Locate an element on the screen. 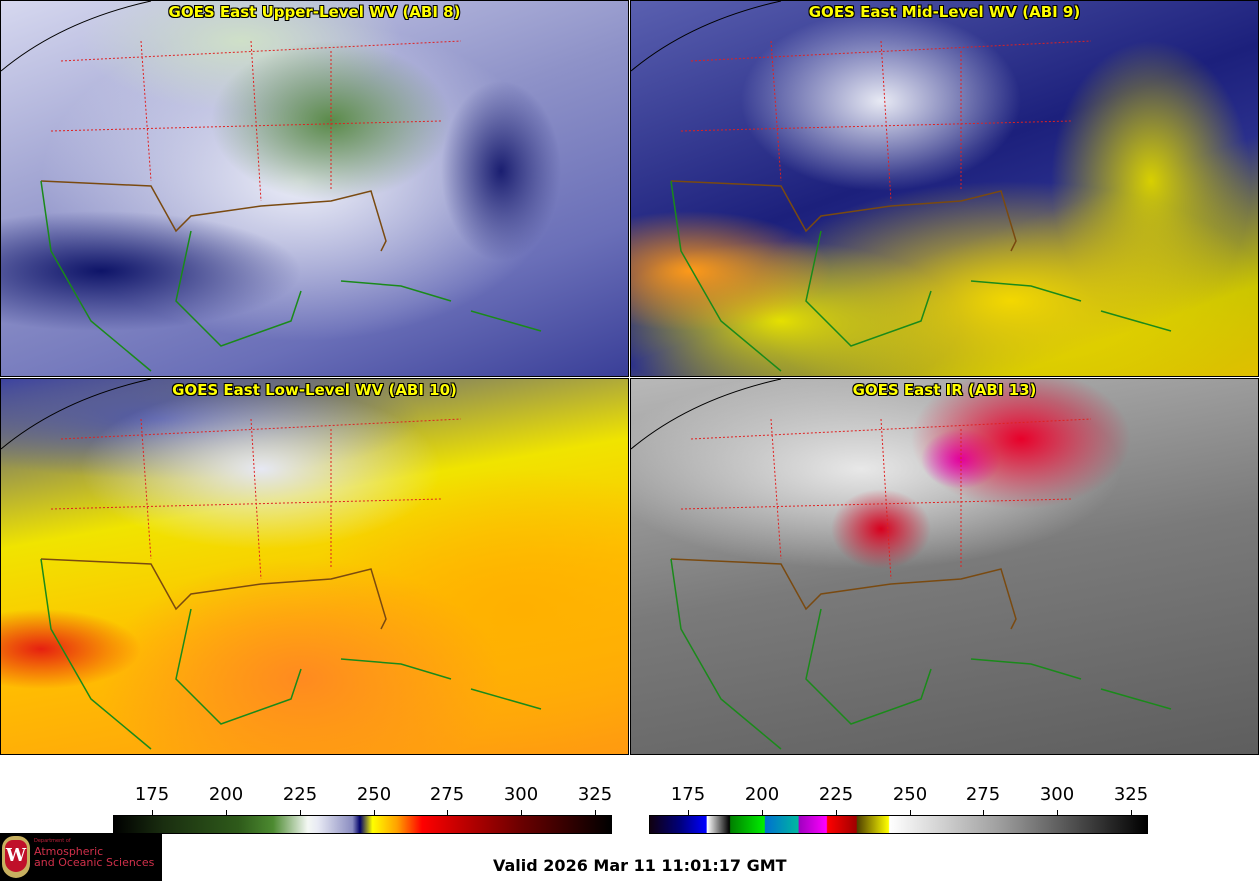 This screenshot has width=1260, height=881. panel-title: GOES East Mid-Level WV (ABI 9) is located at coordinates (944, 12).